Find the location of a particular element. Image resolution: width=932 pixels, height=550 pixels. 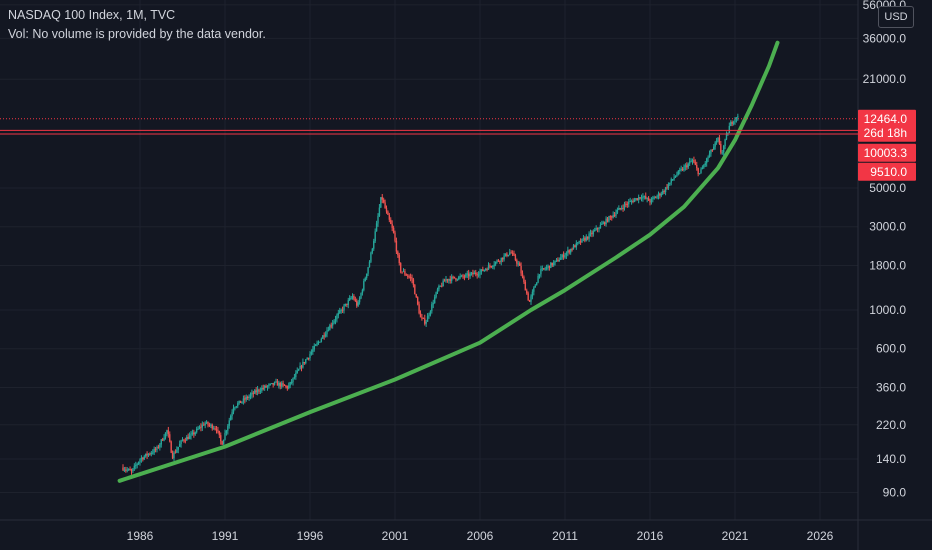

time-axis: 1986 1991 1996 2001 2006 2011 2016 2021 2026 is located at coordinates (480, 536).